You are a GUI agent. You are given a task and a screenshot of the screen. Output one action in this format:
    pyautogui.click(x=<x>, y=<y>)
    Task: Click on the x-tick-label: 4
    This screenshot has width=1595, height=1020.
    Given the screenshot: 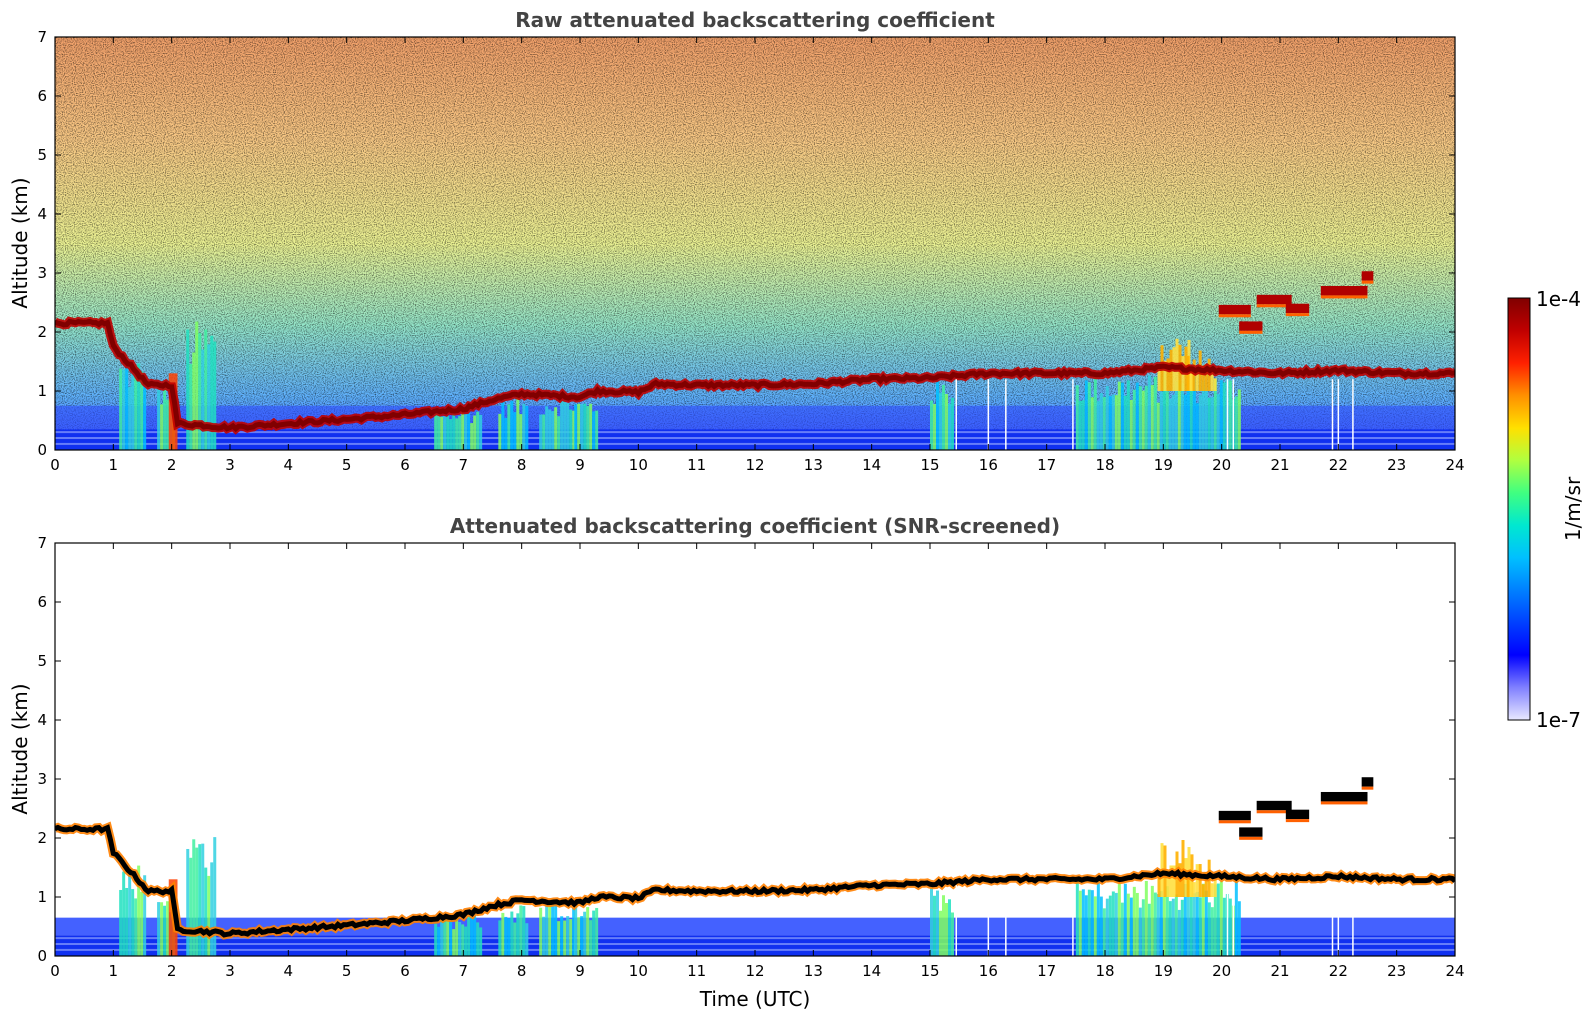 What is the action you would take?
    pyautogui.click(x=289, y=465)
    